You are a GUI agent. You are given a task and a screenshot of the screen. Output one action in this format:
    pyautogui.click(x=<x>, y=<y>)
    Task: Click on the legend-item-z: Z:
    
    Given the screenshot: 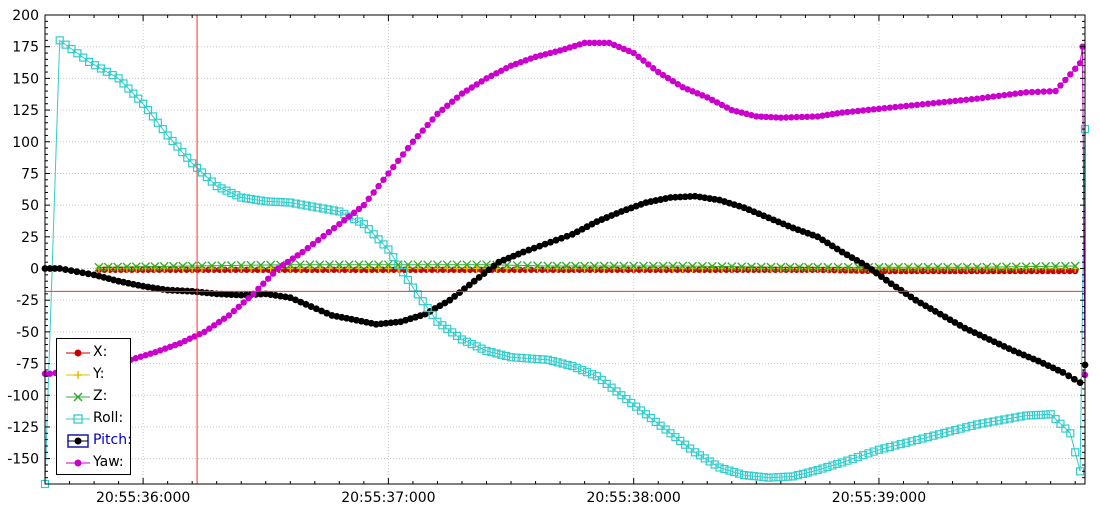 What is the action you would take?
    pyautogui.click(x=98, y=397)
    